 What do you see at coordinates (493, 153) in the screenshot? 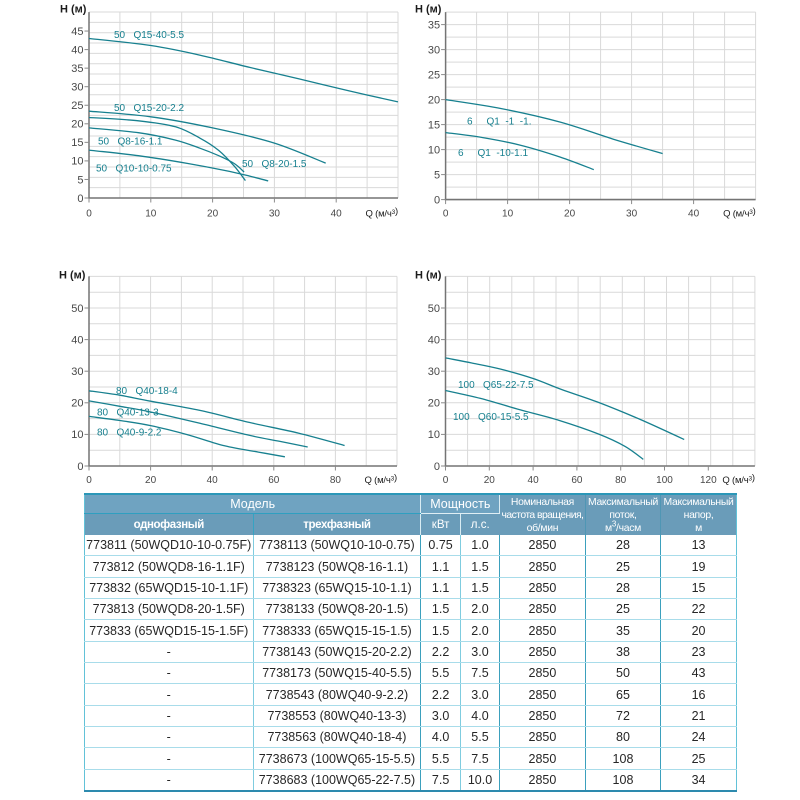
I see `svg-text: 6 Q1 -10-1.1` at bounding box center [493, 153].